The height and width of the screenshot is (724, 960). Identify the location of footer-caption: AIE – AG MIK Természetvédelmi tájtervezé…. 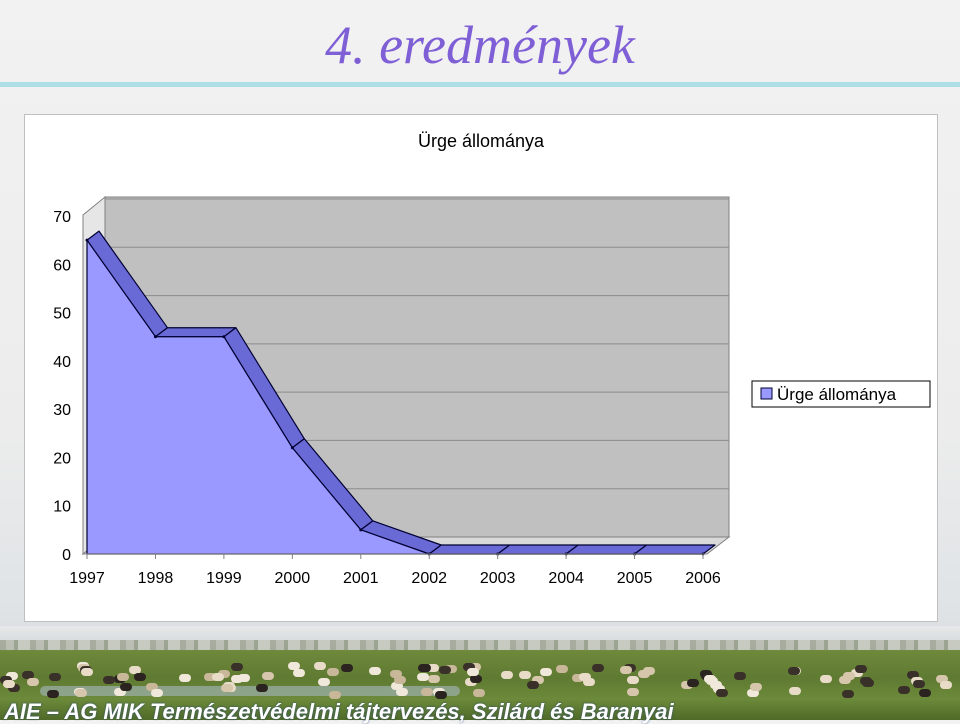
(339, 712).